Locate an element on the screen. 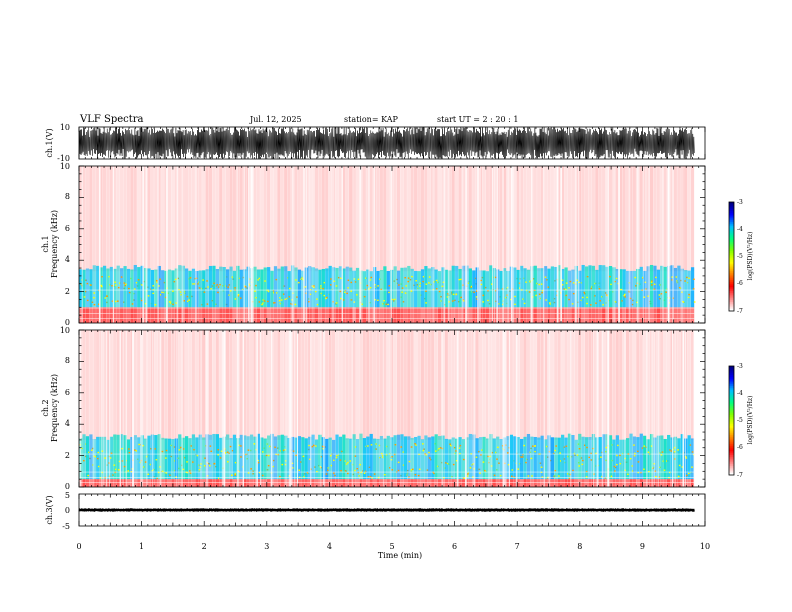 The height and width of the screenshot is (612, 792). ch2-spec-ytick-4: 4 is located at coordinates (67, 423).